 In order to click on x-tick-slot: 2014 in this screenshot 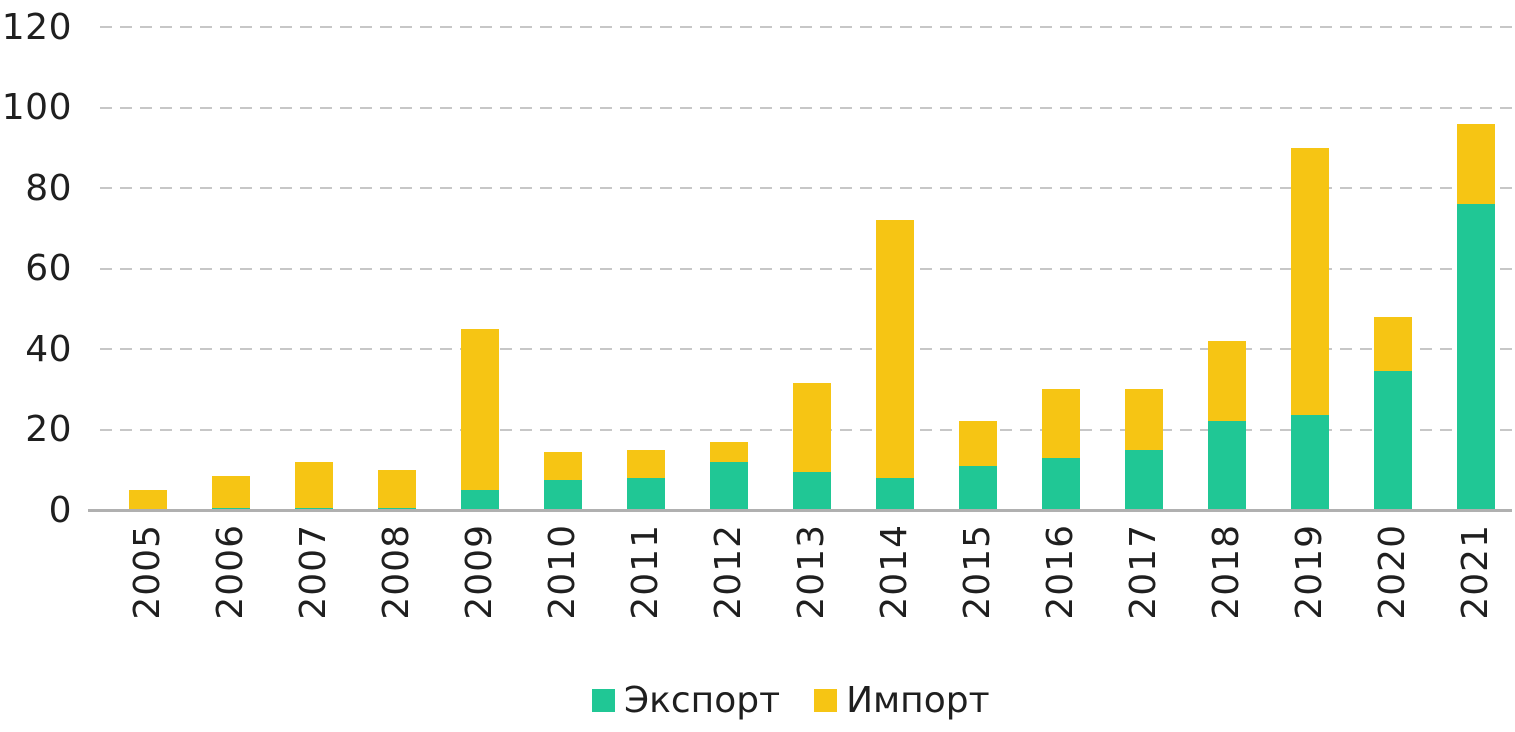, I will do `click(894, 581)`.